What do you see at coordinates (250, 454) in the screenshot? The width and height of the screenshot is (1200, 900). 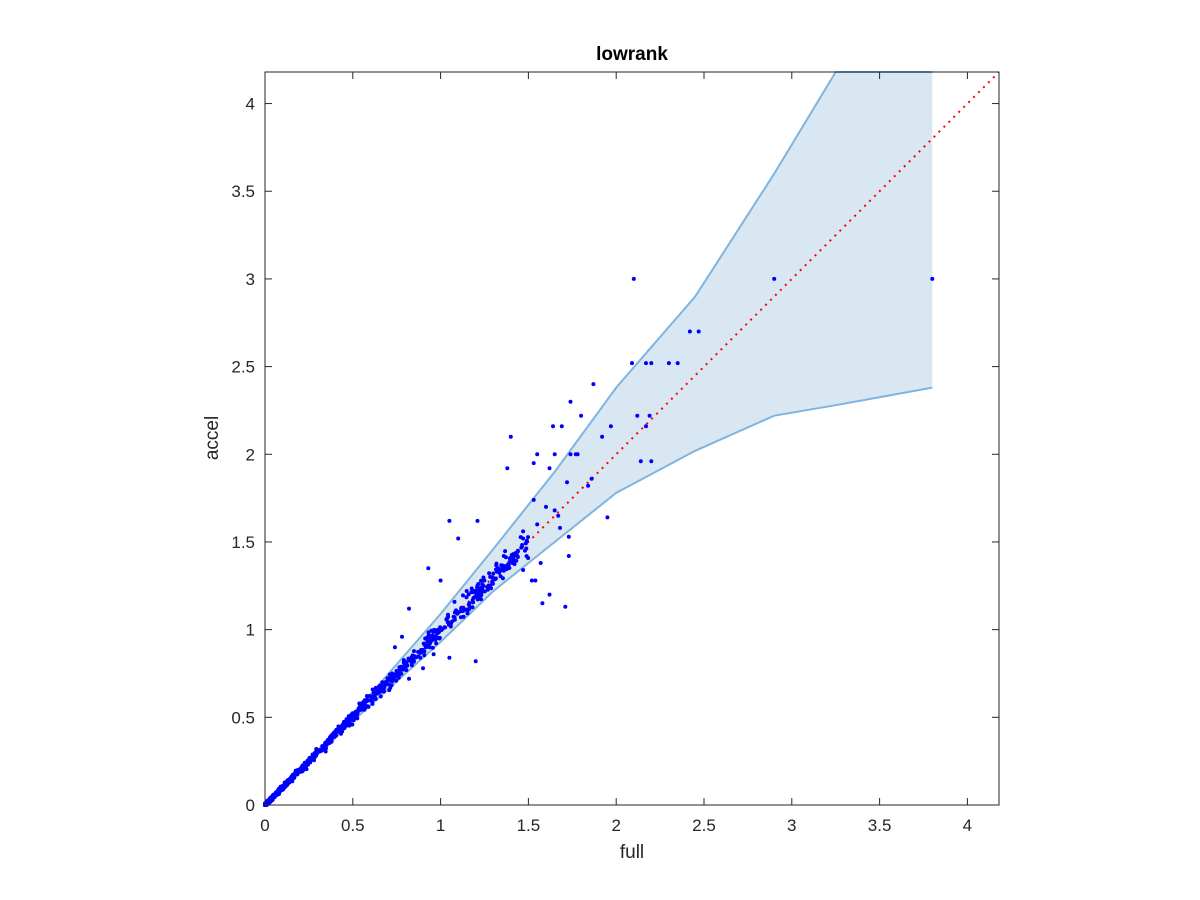 I see `y-tick-label: 2` at bounding box center [250, 454].